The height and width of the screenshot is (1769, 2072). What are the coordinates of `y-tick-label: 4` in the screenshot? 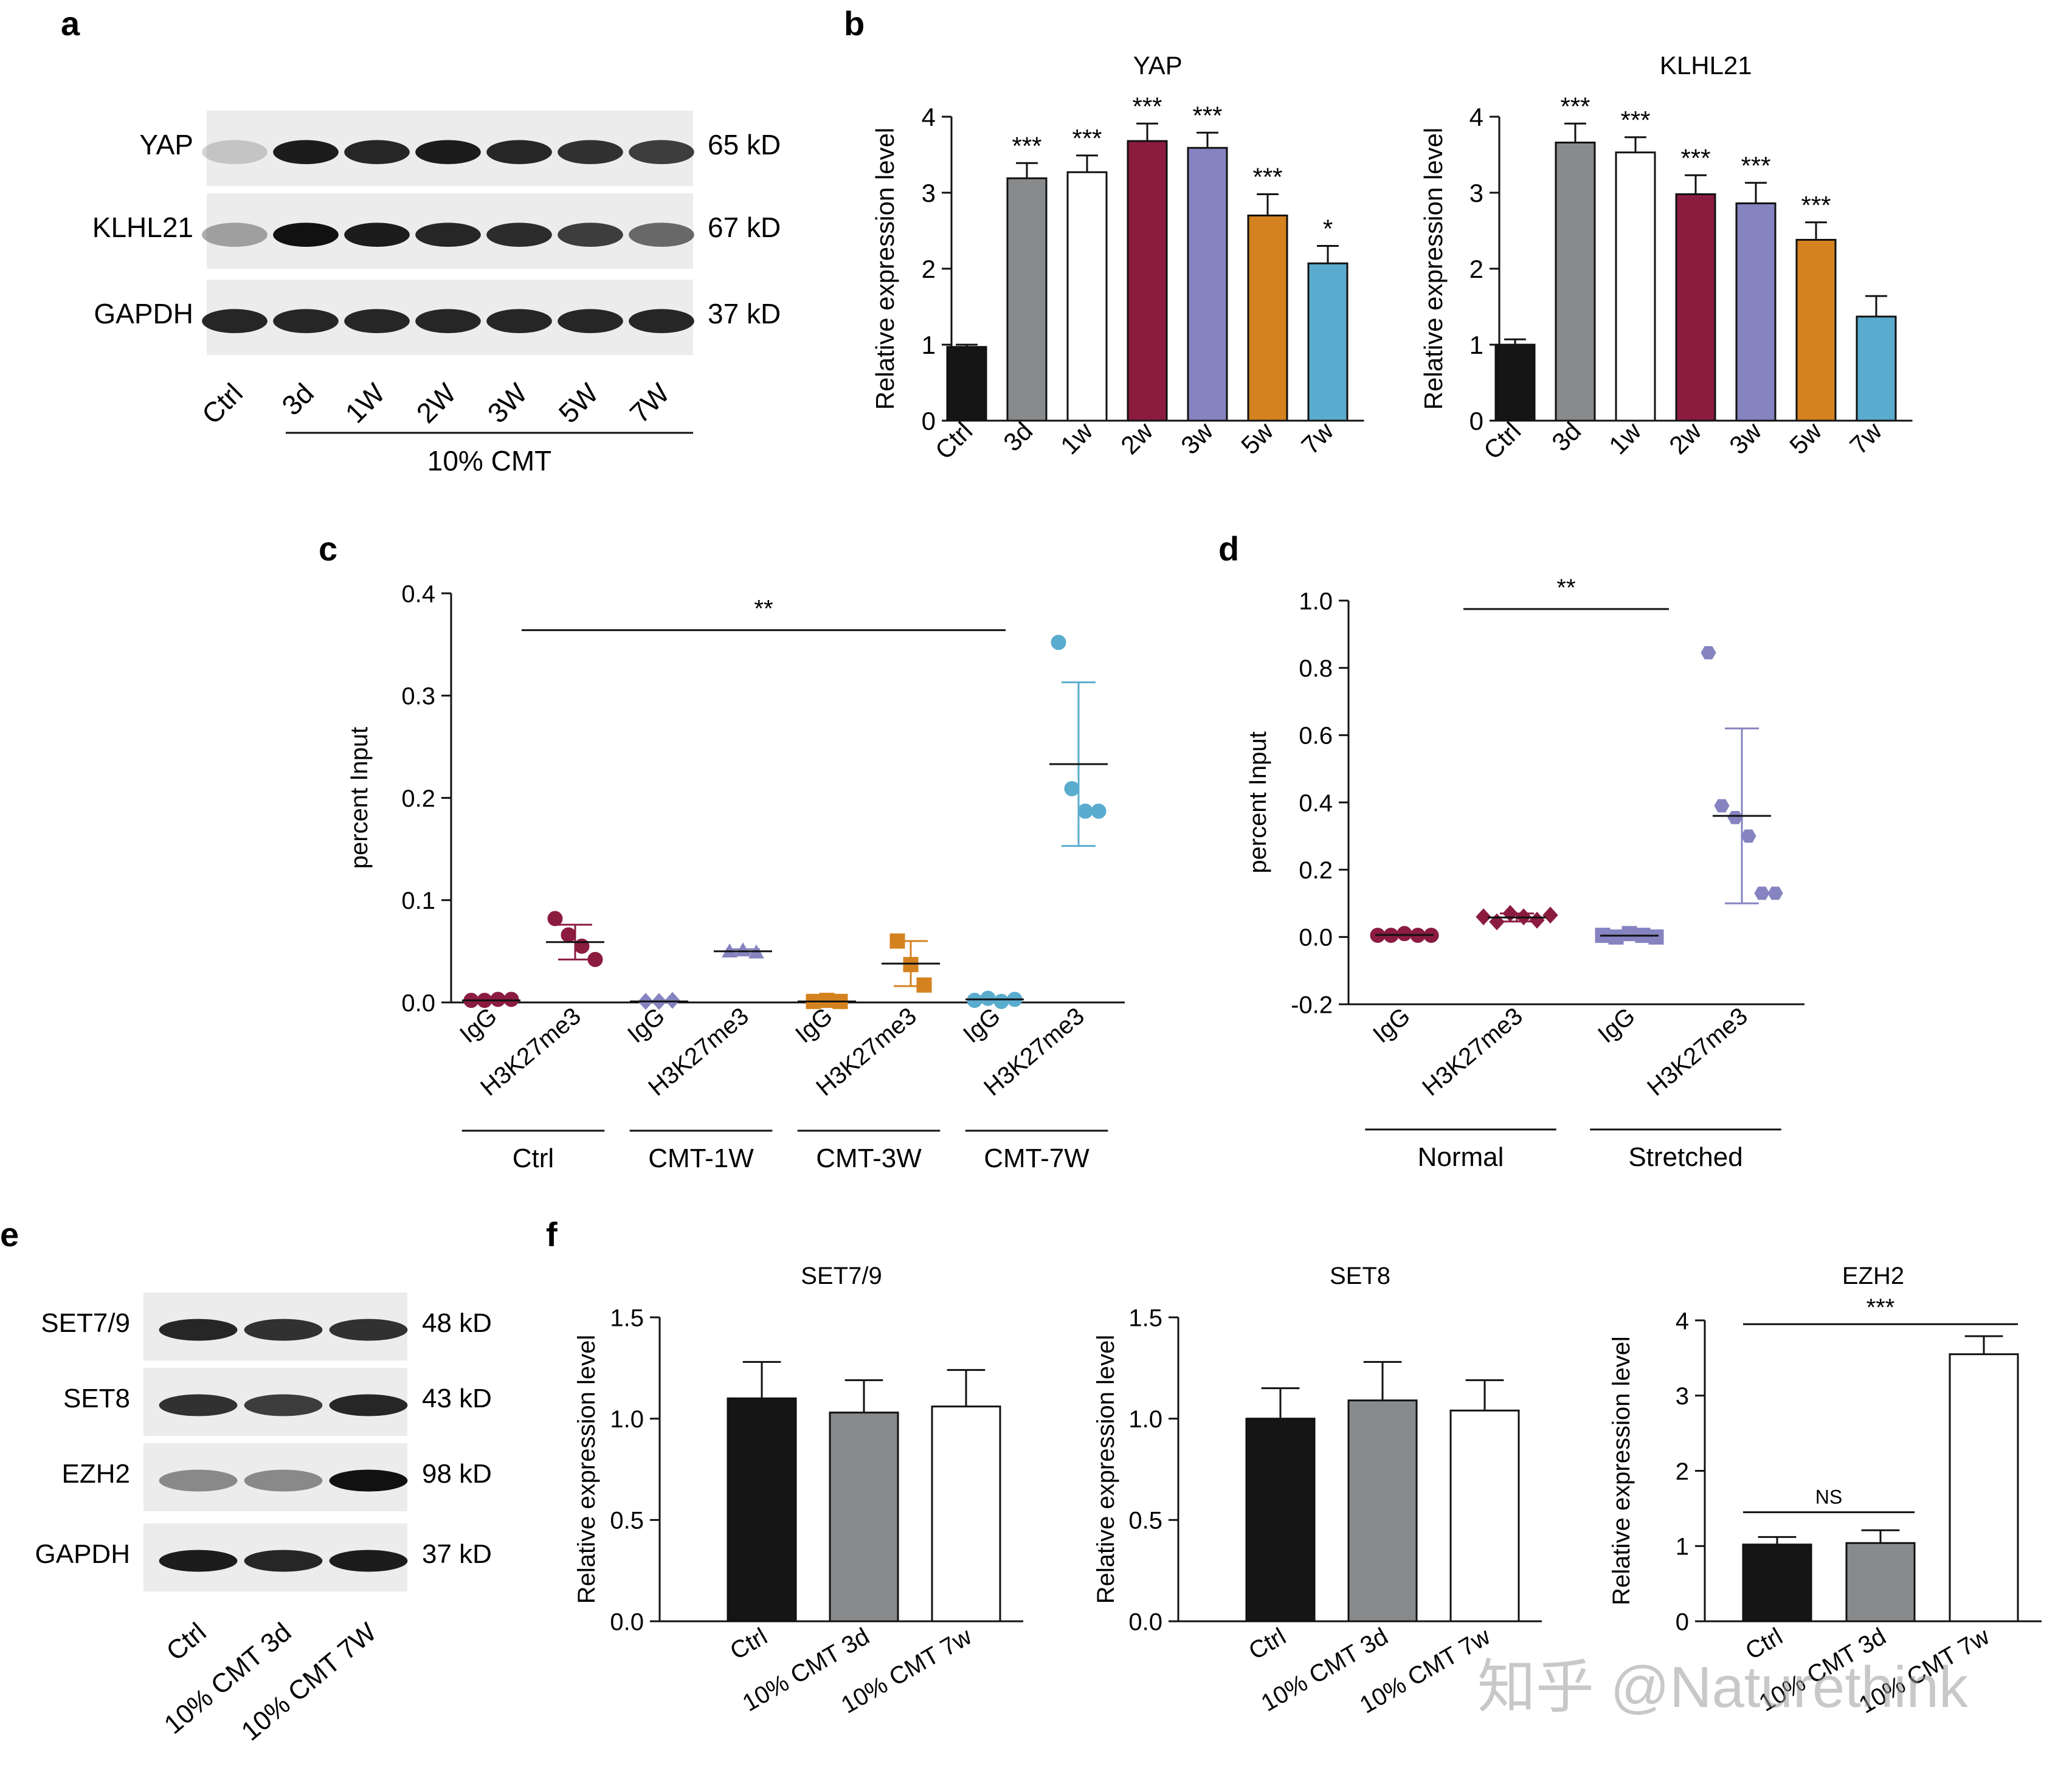 It's located at (929, 117).